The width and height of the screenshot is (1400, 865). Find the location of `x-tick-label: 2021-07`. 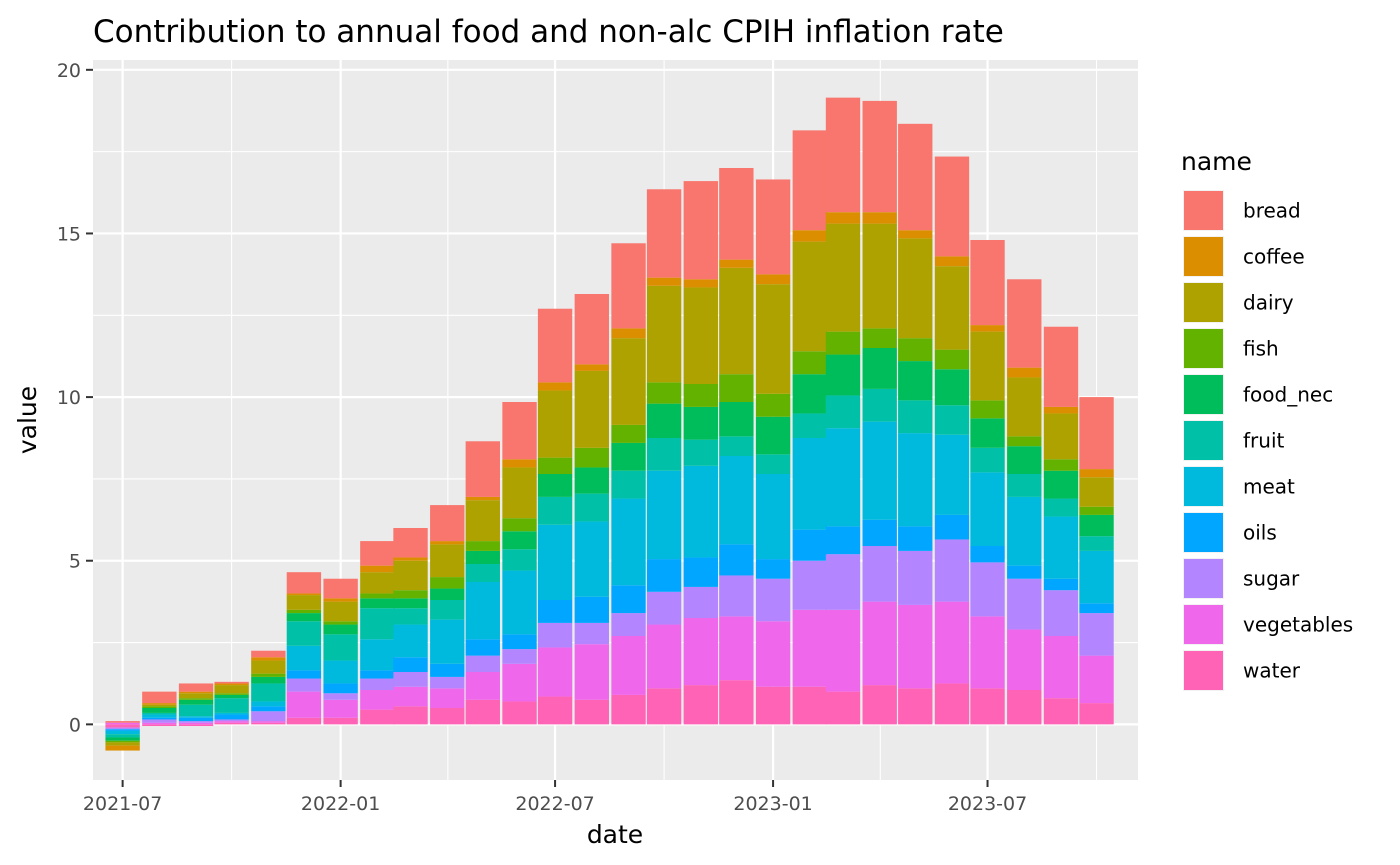

x-tick-label: 2021-07 is located at coordinates (122, 804).